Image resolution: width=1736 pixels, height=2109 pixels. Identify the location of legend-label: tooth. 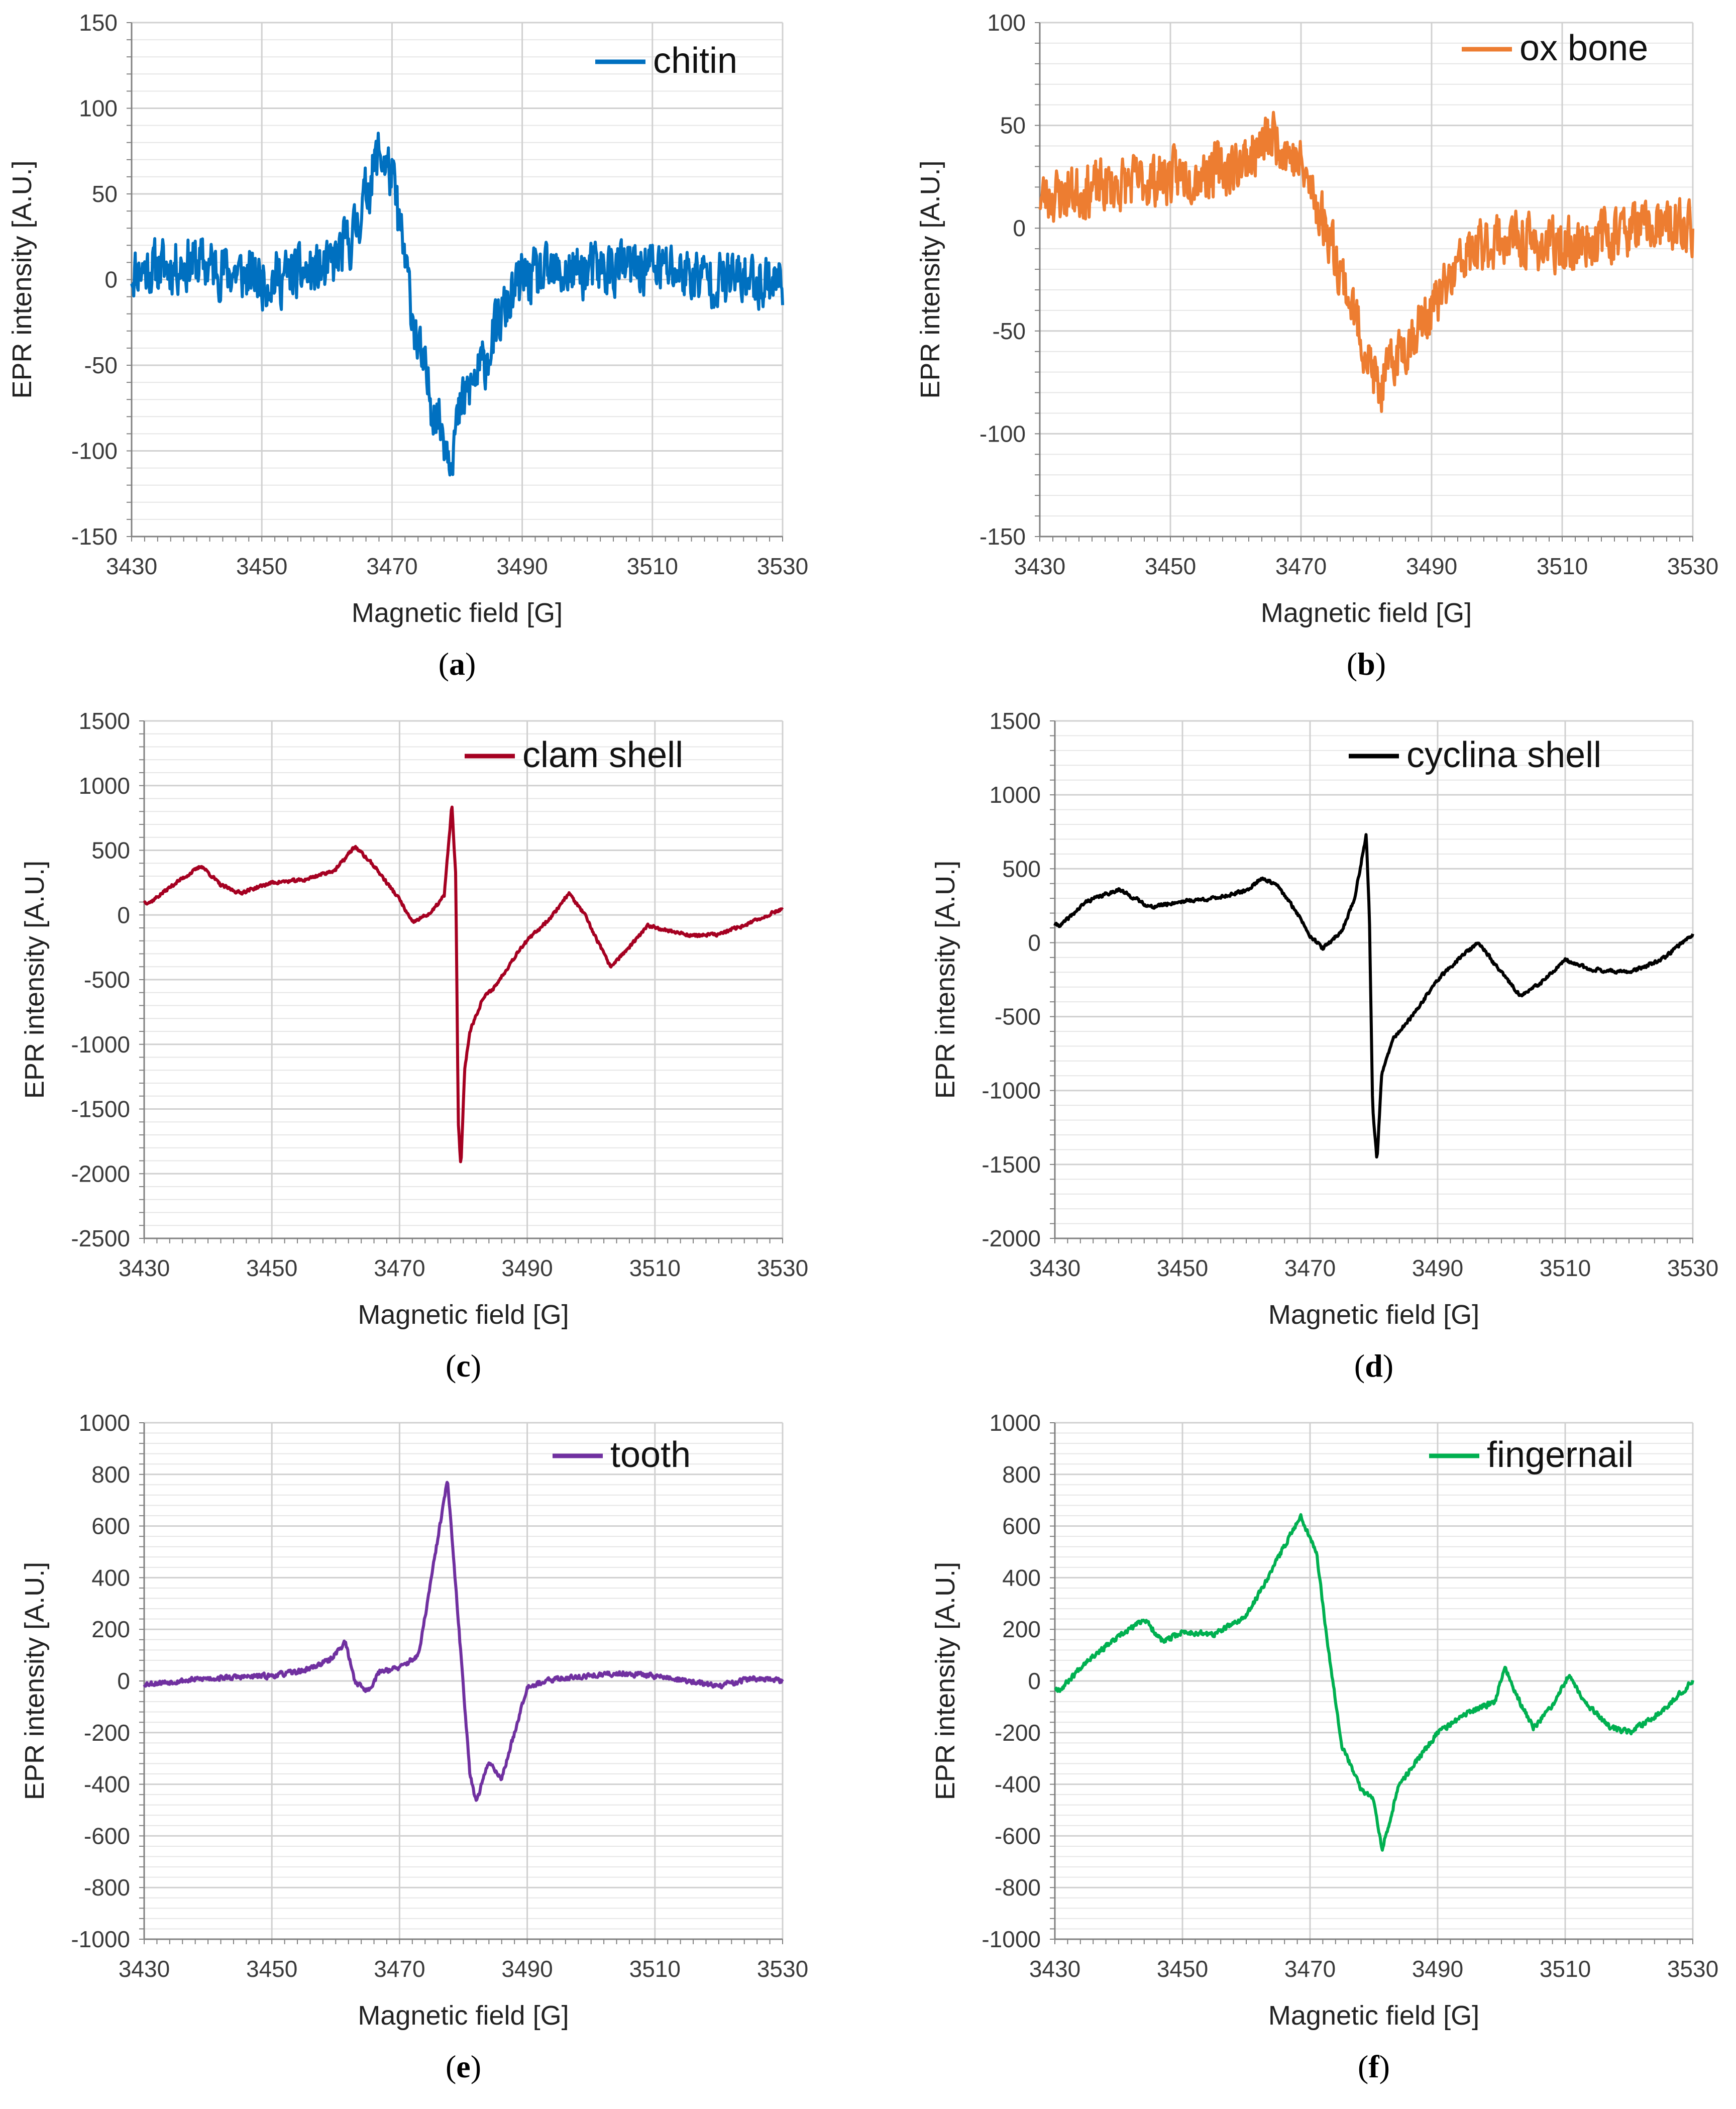
(650, 1455).